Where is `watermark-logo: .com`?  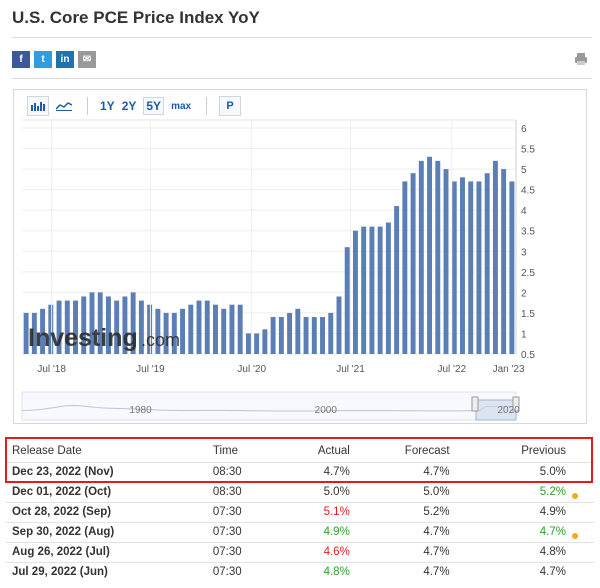
watermark-logo: .com is located at coordinates (160, 340).